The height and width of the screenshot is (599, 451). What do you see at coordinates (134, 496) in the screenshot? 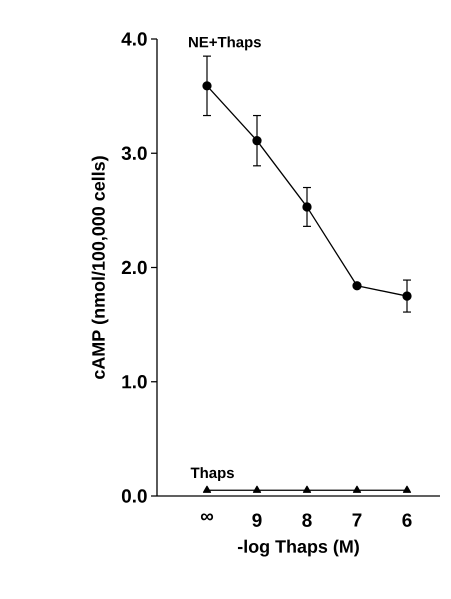
I see `y-tick-label: 0.0` at bounding box center [134, 496].